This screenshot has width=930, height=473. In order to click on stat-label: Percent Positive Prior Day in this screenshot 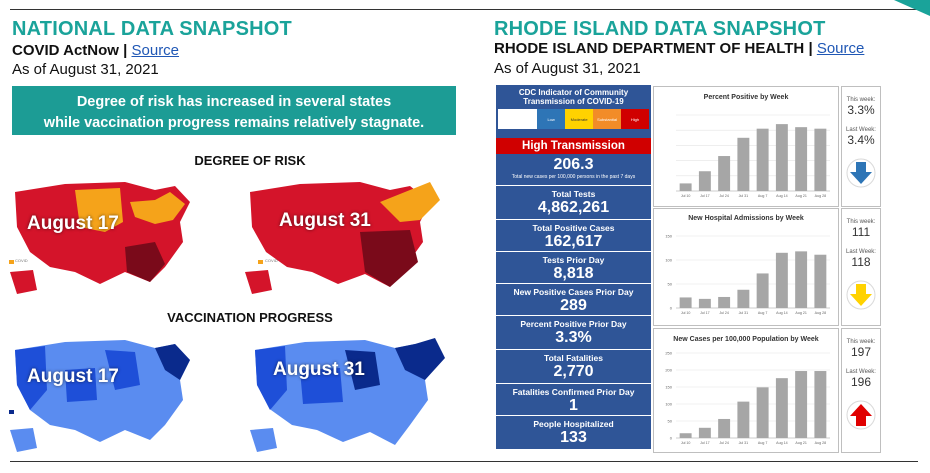, I will do `click(573, 324)`.